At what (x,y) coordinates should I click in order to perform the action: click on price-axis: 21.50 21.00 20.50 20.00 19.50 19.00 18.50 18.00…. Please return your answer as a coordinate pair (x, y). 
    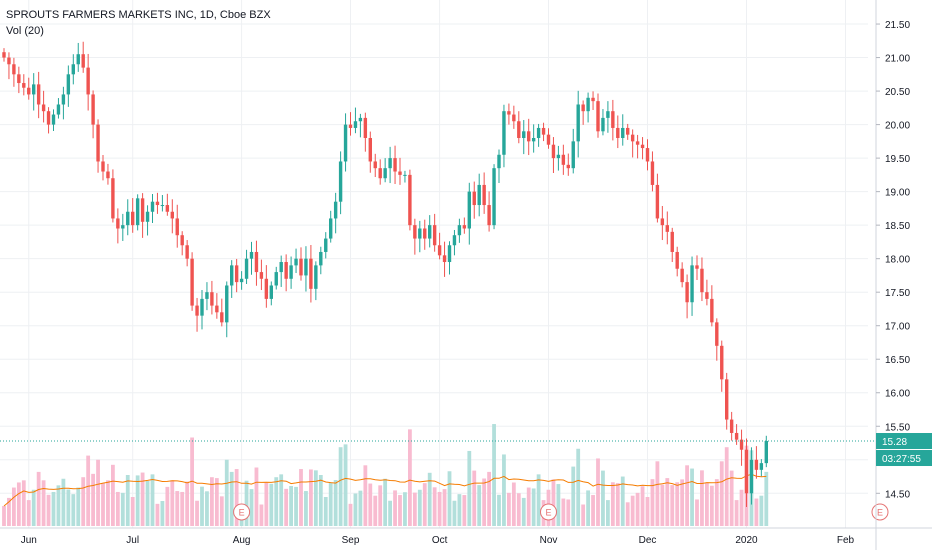
    Looking at the image, I should click on (892, 275).